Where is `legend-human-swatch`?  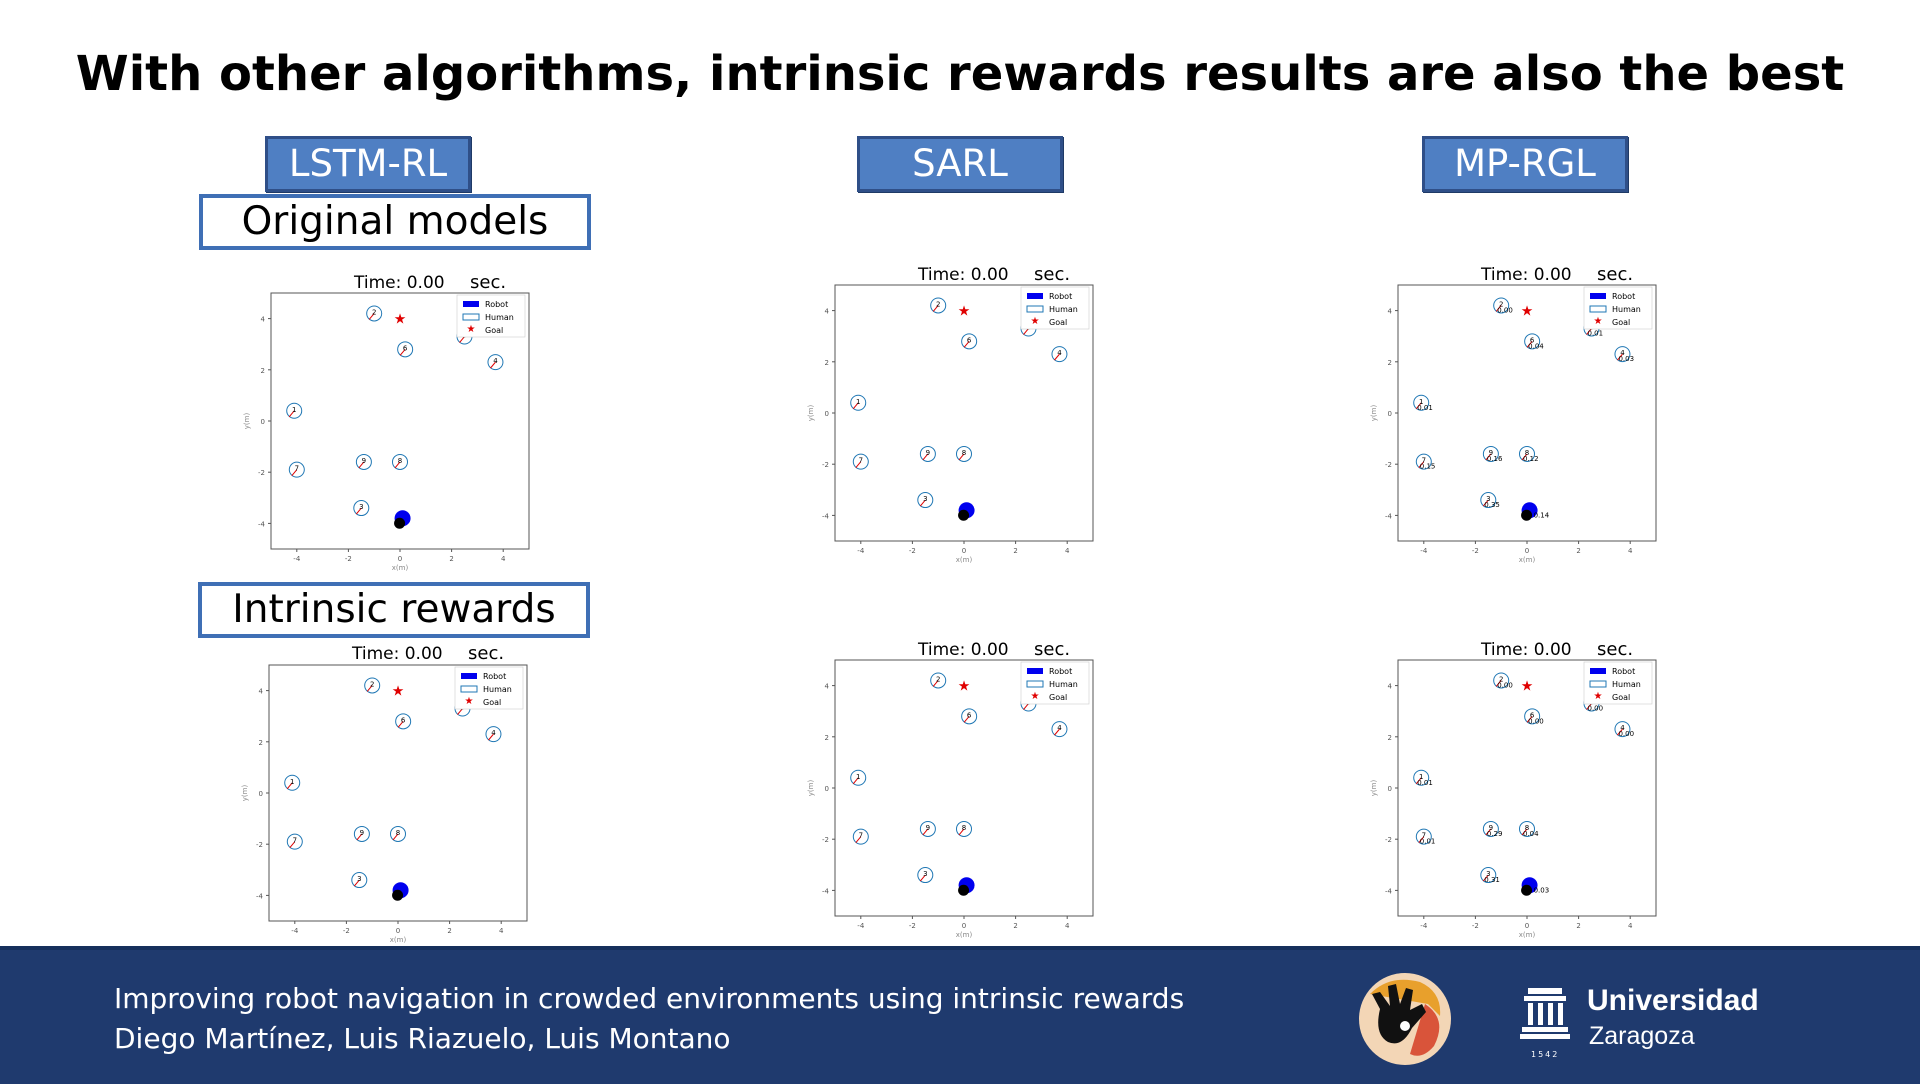 legend-human-swatch is located at coordinates (1035, 309).